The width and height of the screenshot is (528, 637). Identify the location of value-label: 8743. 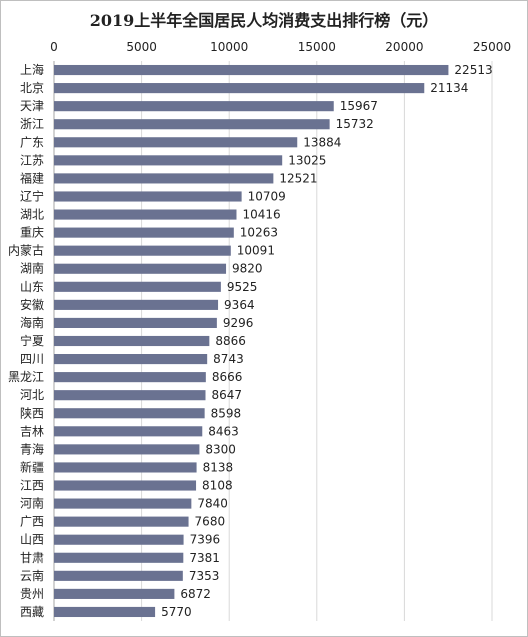
(228, 359).